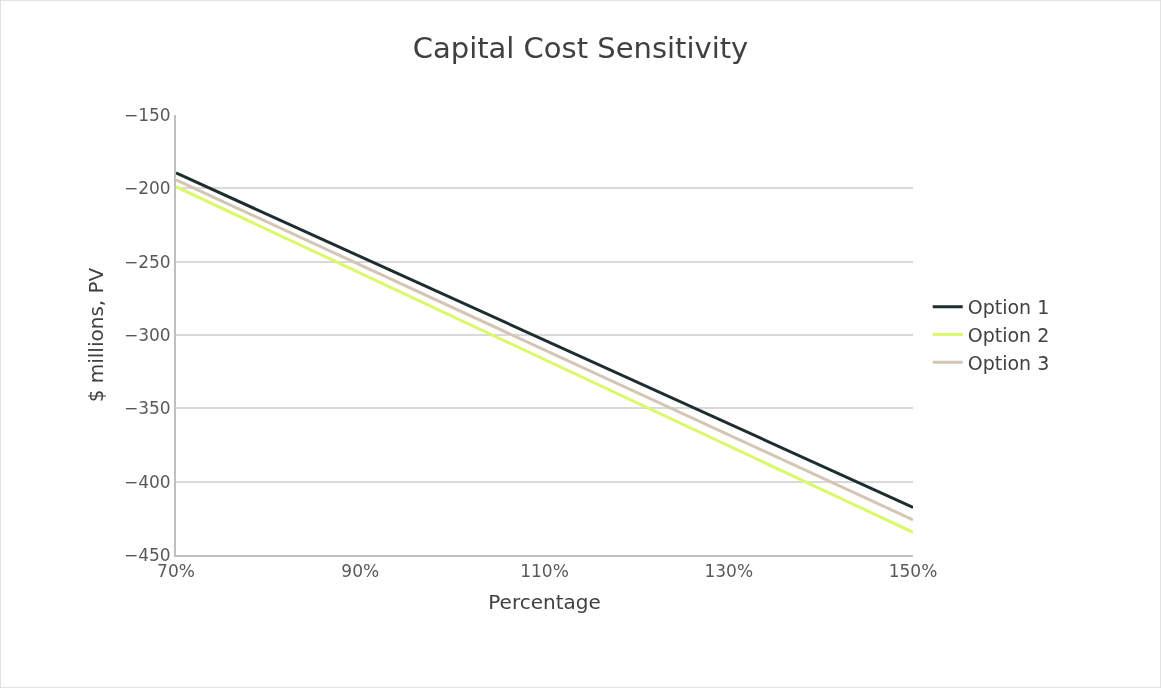 The height and width of the screenshot is (688, 1161). Describe the element at coordinates (1008, 334) in the screenshot. I see `legend-label: Option 2` at that location.